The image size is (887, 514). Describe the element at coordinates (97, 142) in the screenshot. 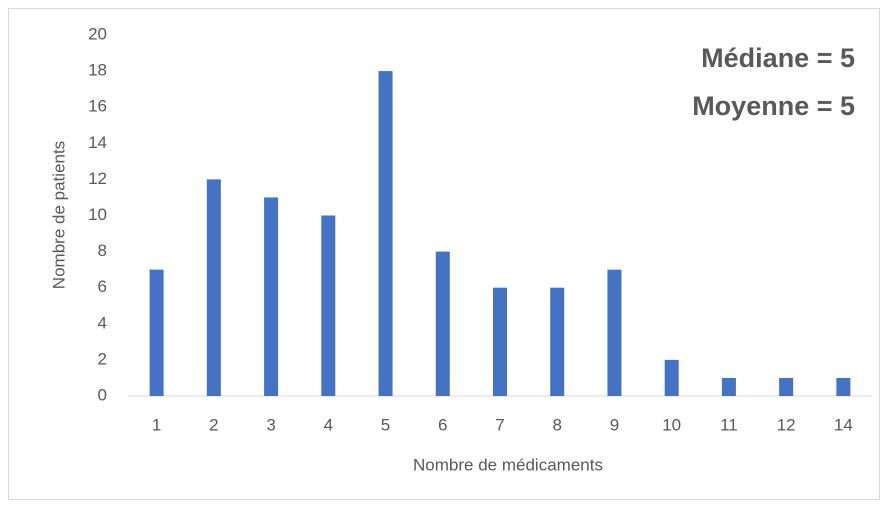

I see `y-tick-label: 14` at that location.